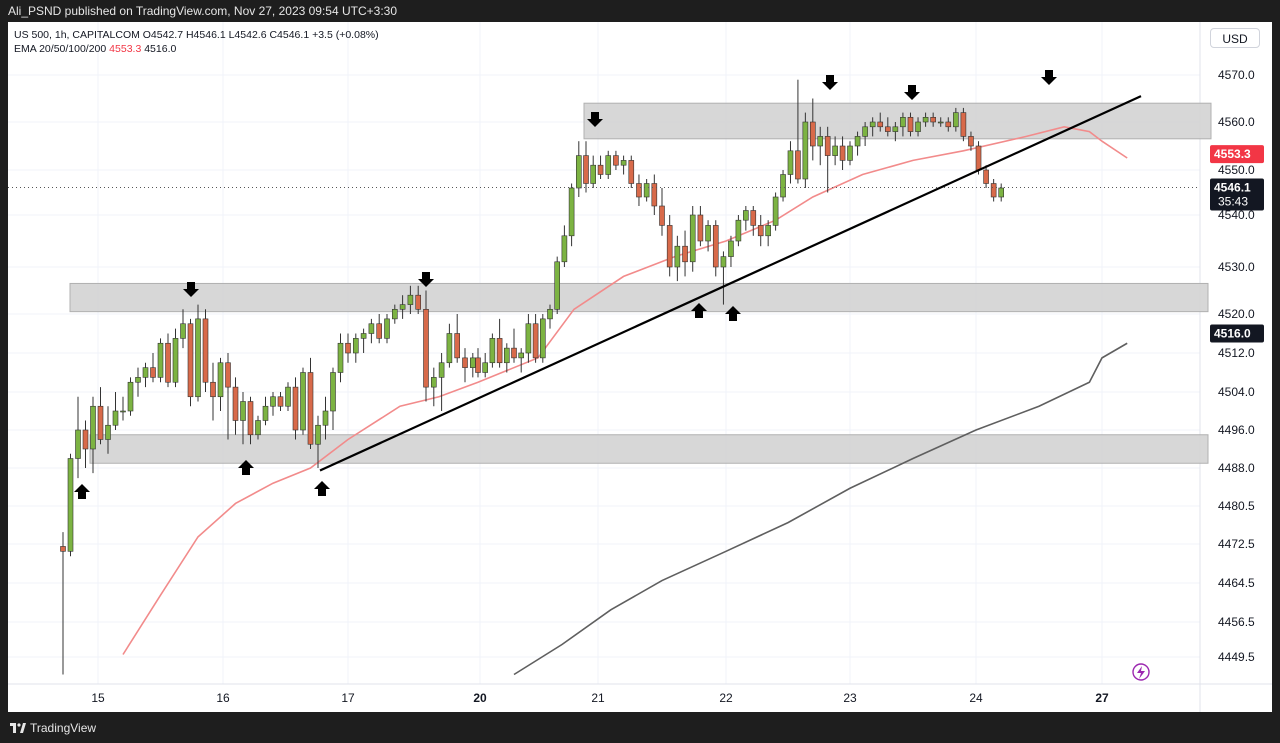  What do you see at coordinates (1236, 122) in the screenshot?
I see `y-tick-label: 4560.0` at bounding box center [1236, 122].